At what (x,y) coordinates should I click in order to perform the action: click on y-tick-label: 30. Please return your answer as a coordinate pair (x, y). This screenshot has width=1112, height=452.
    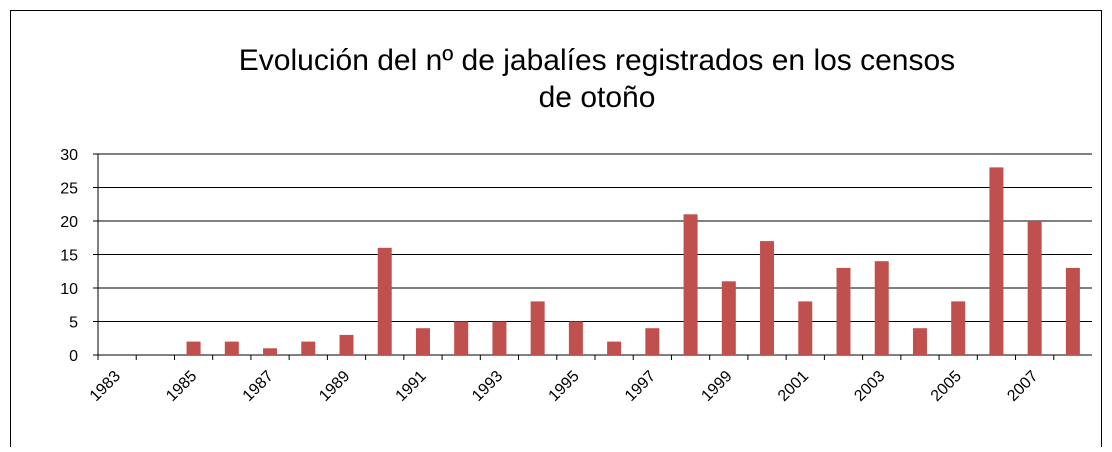
    Looking at the image, I should click on (69, 155).